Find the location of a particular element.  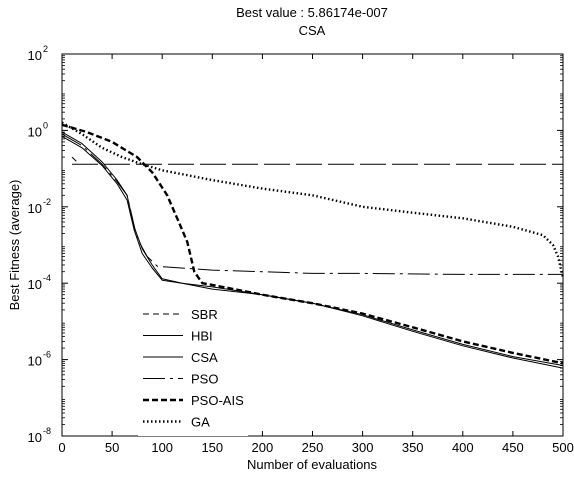

x-tick-label: 350 is located at coordinates (413, 447).